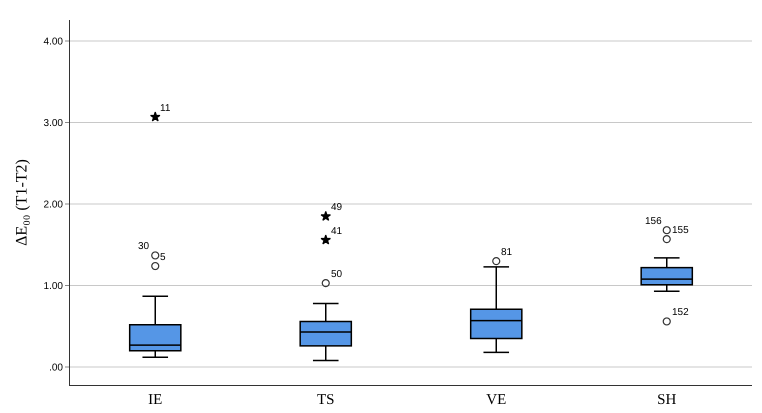 This screenshot has height=413, width=762. Describe the element at coordinates (155, 400) in the screenshot. I see `x-tick-label: IE` at that location.